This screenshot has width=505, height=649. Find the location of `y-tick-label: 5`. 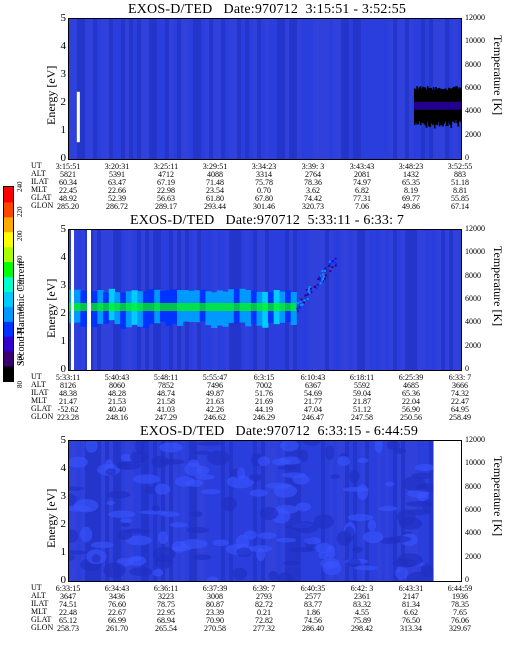

y-tick-label: 5 is located at coordinates (63, 229).